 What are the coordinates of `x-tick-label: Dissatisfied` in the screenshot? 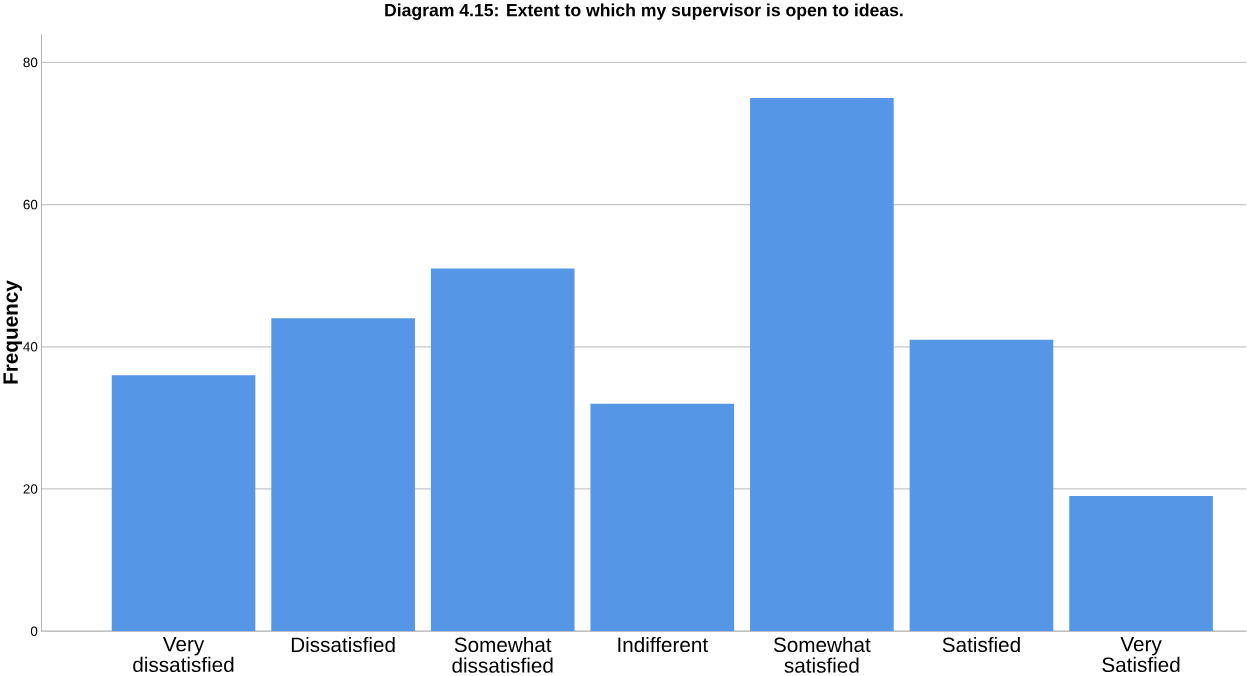 It's located at (343, 644).